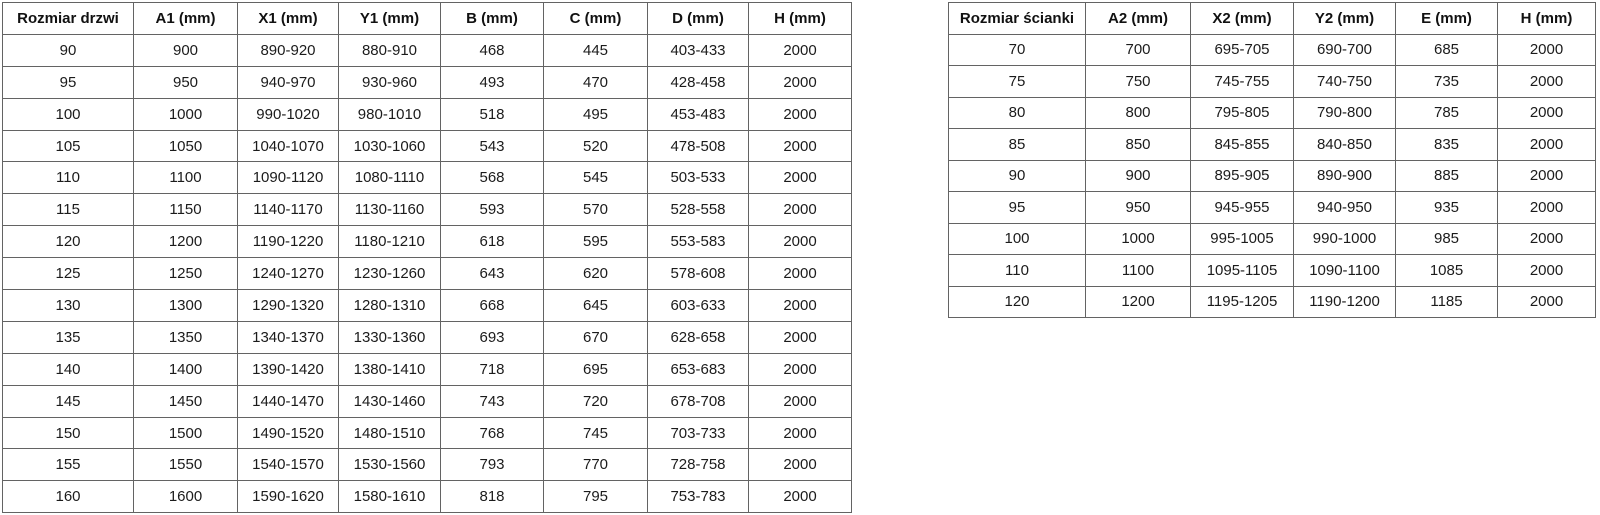  Describe the element at coordinates (1546, 18) in the screenshot. I see `header-cell: H (mm)` at that location.